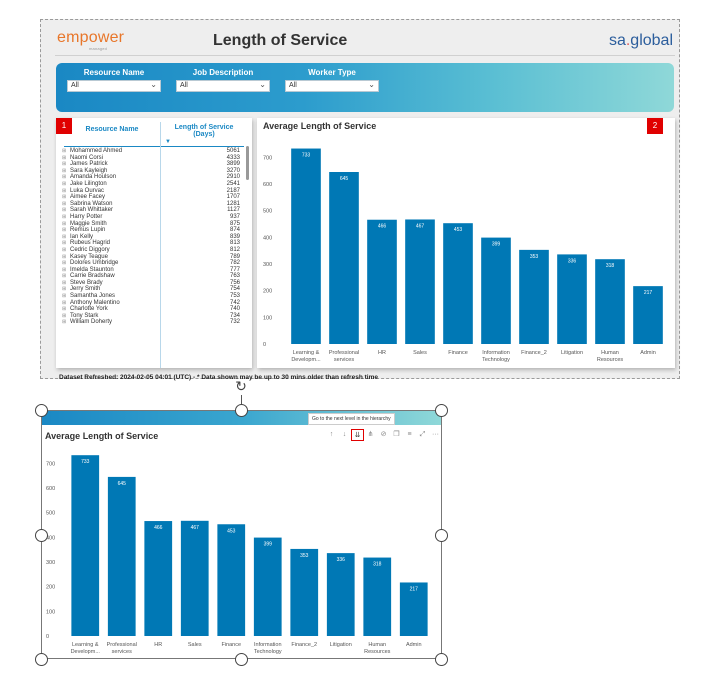  I want to click on table-row: ⊞ Luka Ourvac 2187, so click(153, 191).